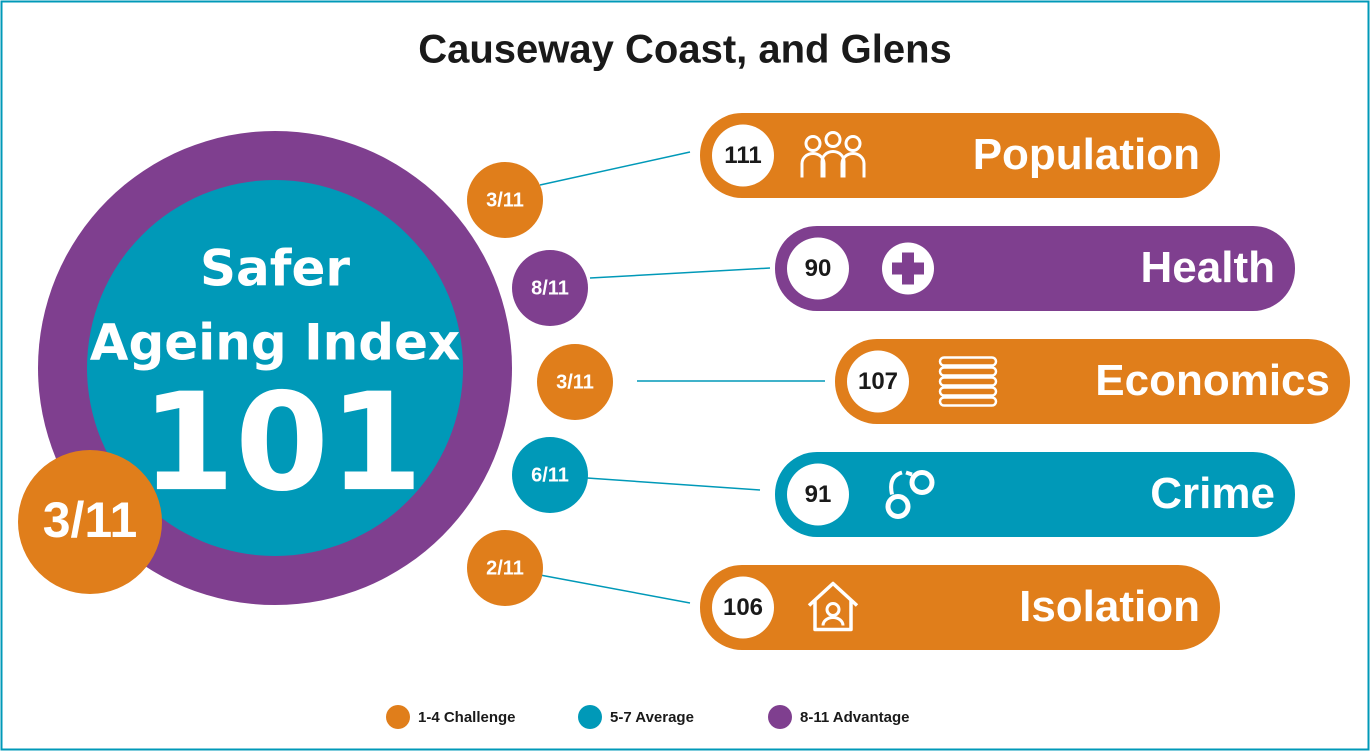  What do you see at coordinates (685, 50) in the screenshot?
I see `title: Causeway Coast, and Glens` at bounding box center [685, 50].